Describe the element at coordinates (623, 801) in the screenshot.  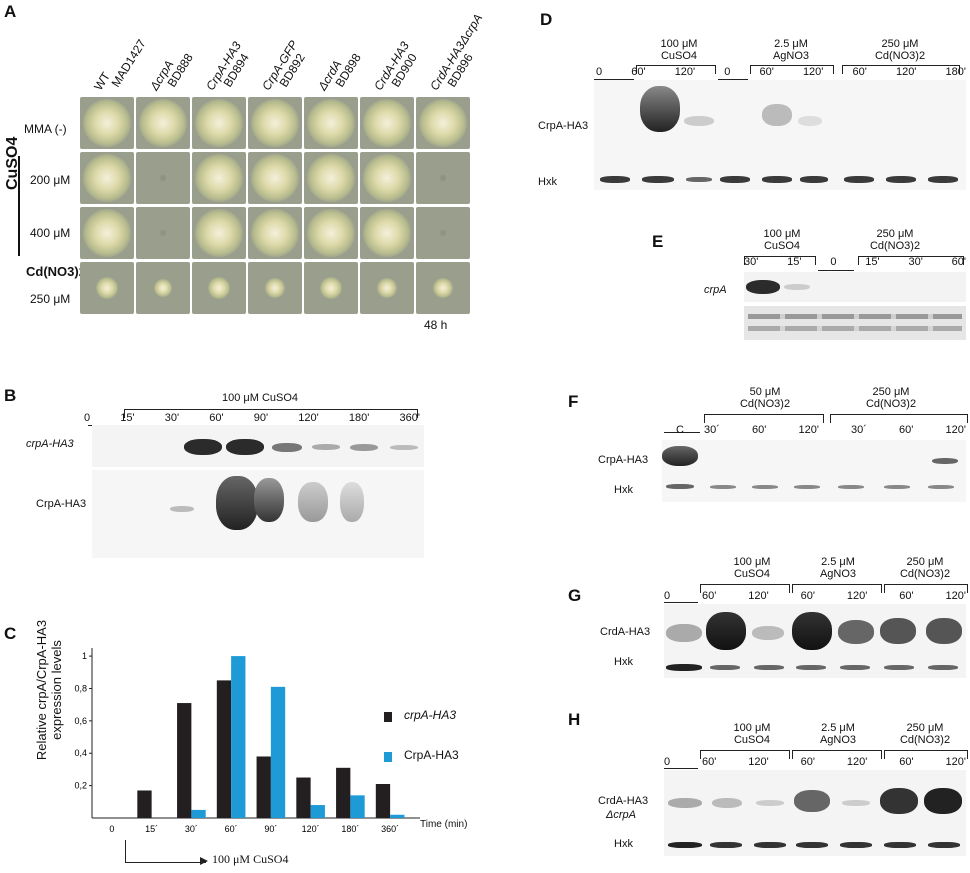
I see `panel-h-row1-label: CrdA-HA3` at that location.